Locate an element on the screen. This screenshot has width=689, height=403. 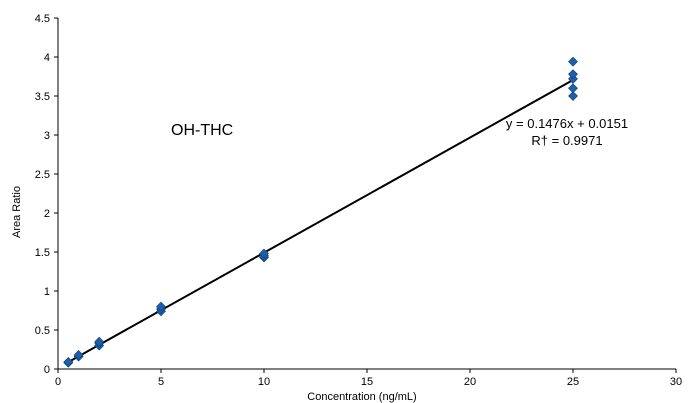
x-axis-ticks: 0 5 10 15 20 25 30 is located at coordinates (368, 378).